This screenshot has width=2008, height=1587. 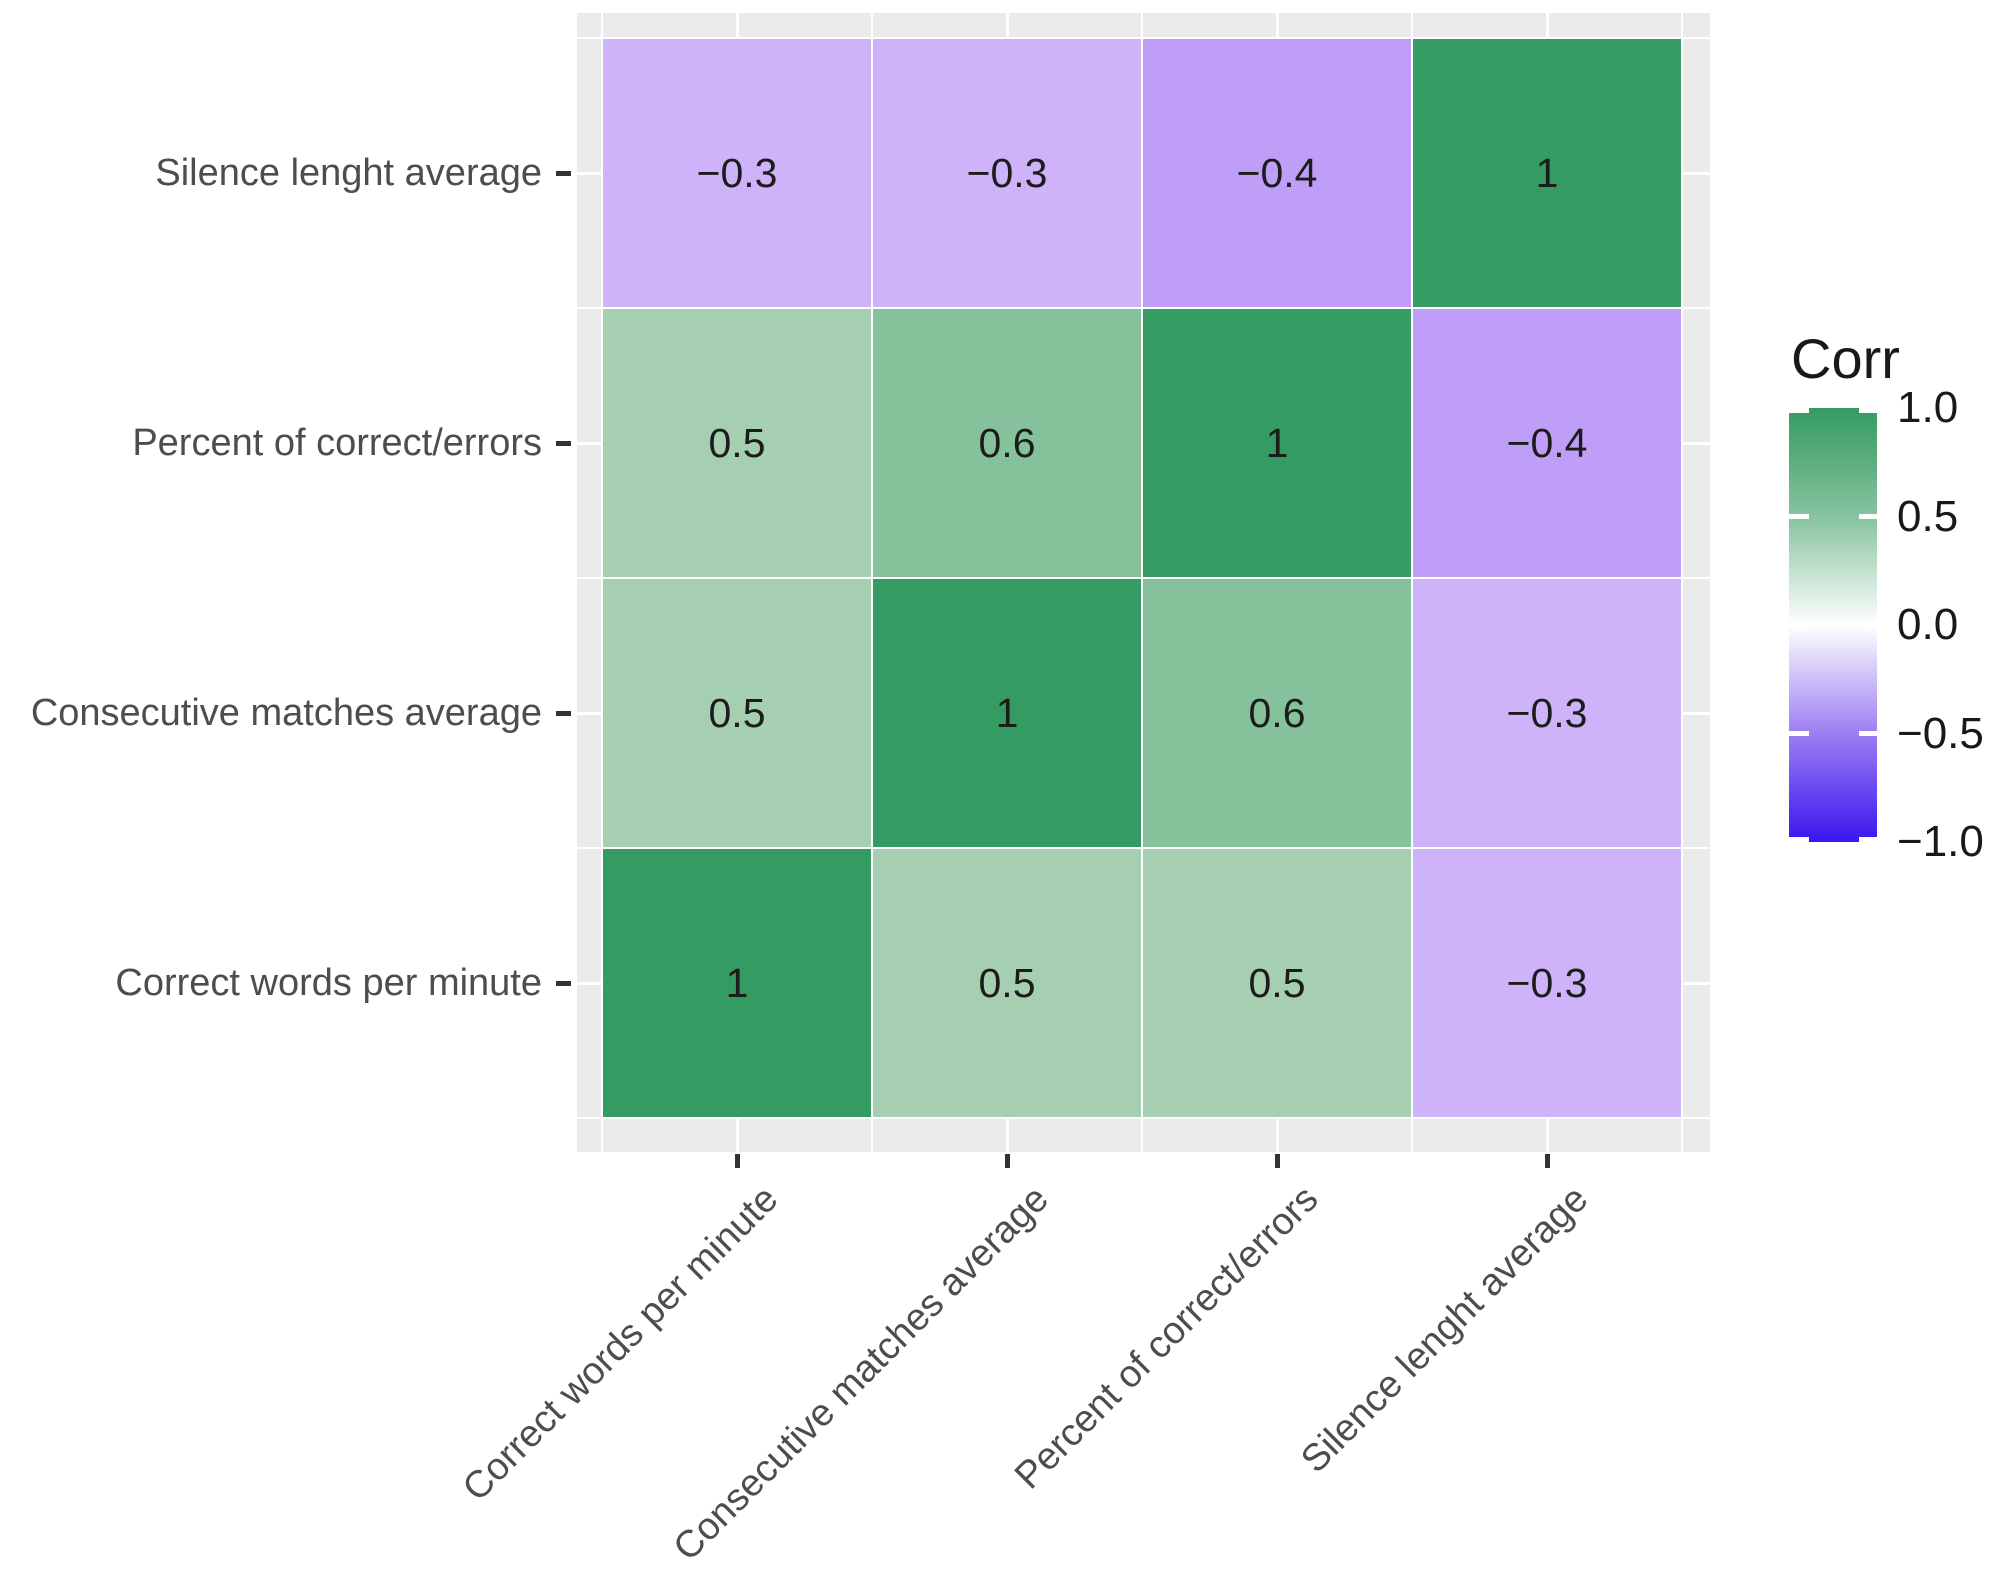 What do you see at coordinates (1445, 1330) in the screenshot?
I see `x-axis-label: Silence lenght average` at bounding box center [1445, 1330].